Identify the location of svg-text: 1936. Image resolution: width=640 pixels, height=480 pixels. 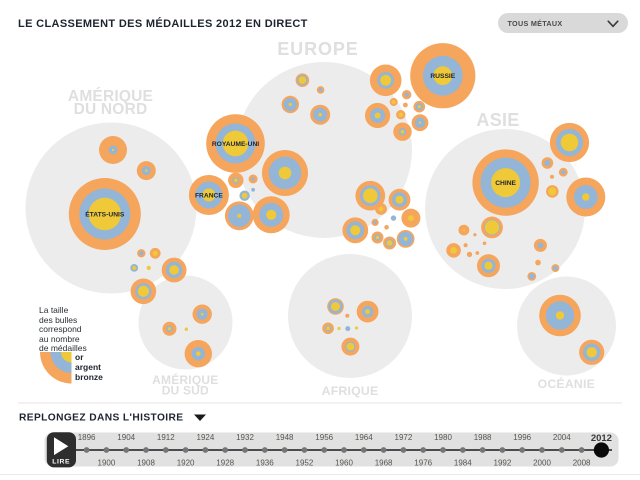
(265, 463).